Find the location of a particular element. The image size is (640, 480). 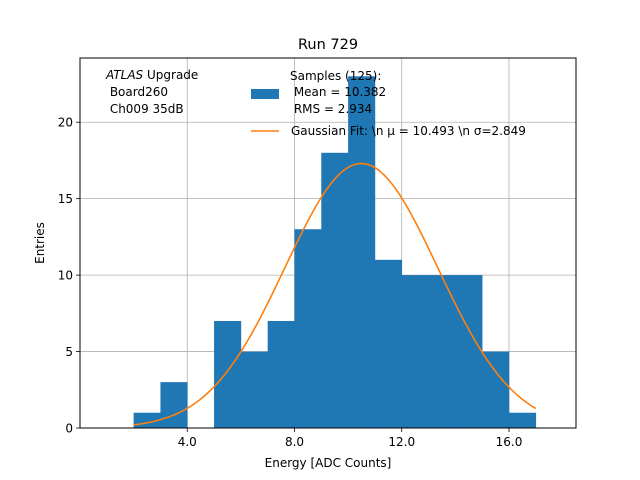

annotation-line-1: ATLAS Upgrade is located at coordinates (151, 75).